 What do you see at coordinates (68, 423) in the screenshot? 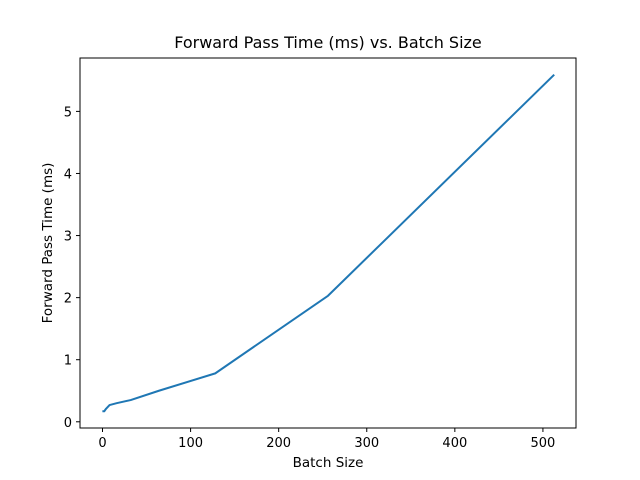
I see `y-tick-label: 0` at bounding box center [68, 423].